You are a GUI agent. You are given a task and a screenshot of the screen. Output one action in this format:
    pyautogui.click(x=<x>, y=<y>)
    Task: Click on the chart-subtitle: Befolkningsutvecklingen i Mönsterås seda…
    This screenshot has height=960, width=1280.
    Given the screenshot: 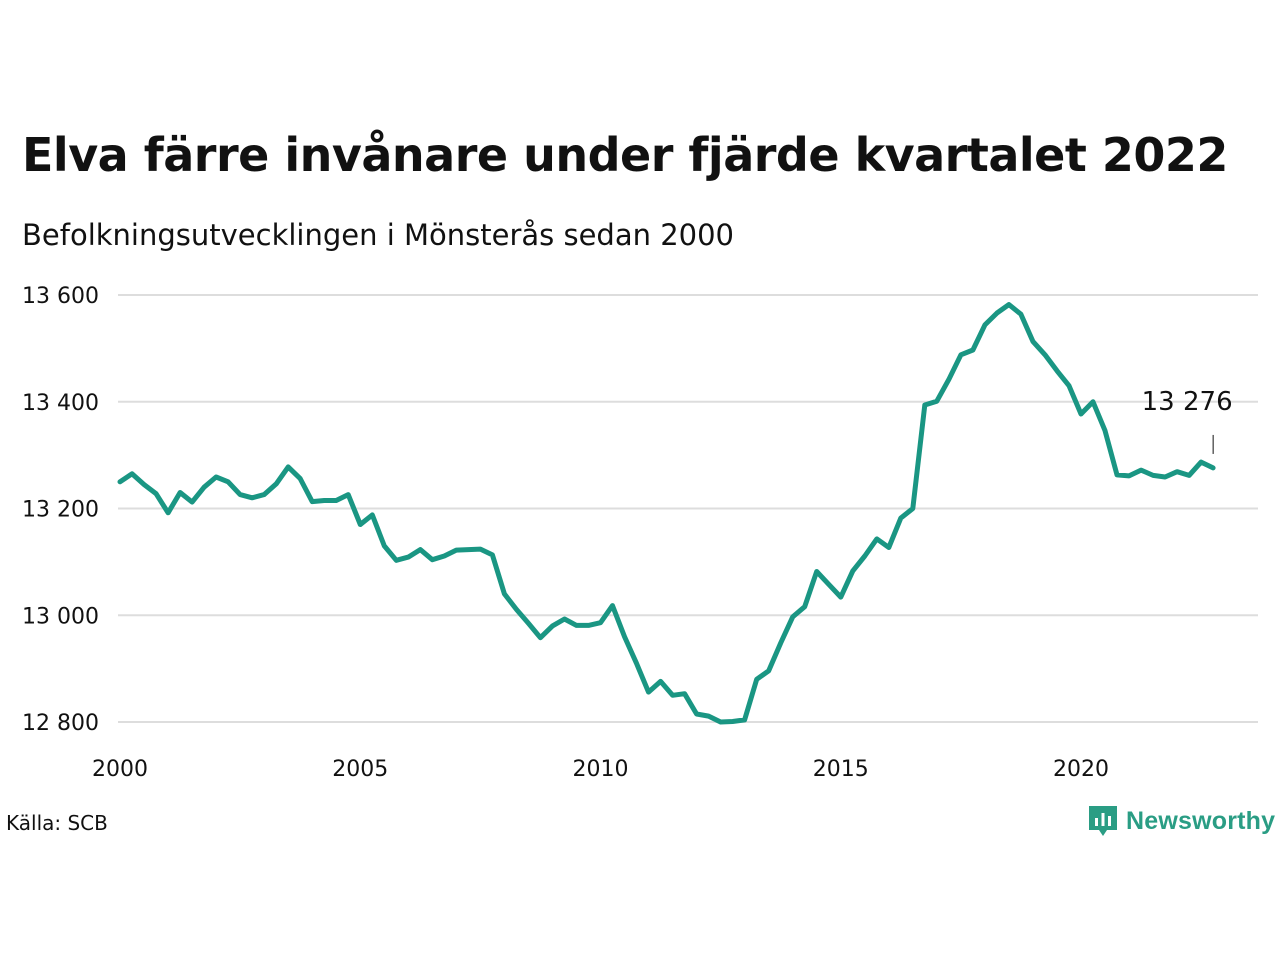 What is the action you would take?
    pyautogui.click(x=378, y=235)
    